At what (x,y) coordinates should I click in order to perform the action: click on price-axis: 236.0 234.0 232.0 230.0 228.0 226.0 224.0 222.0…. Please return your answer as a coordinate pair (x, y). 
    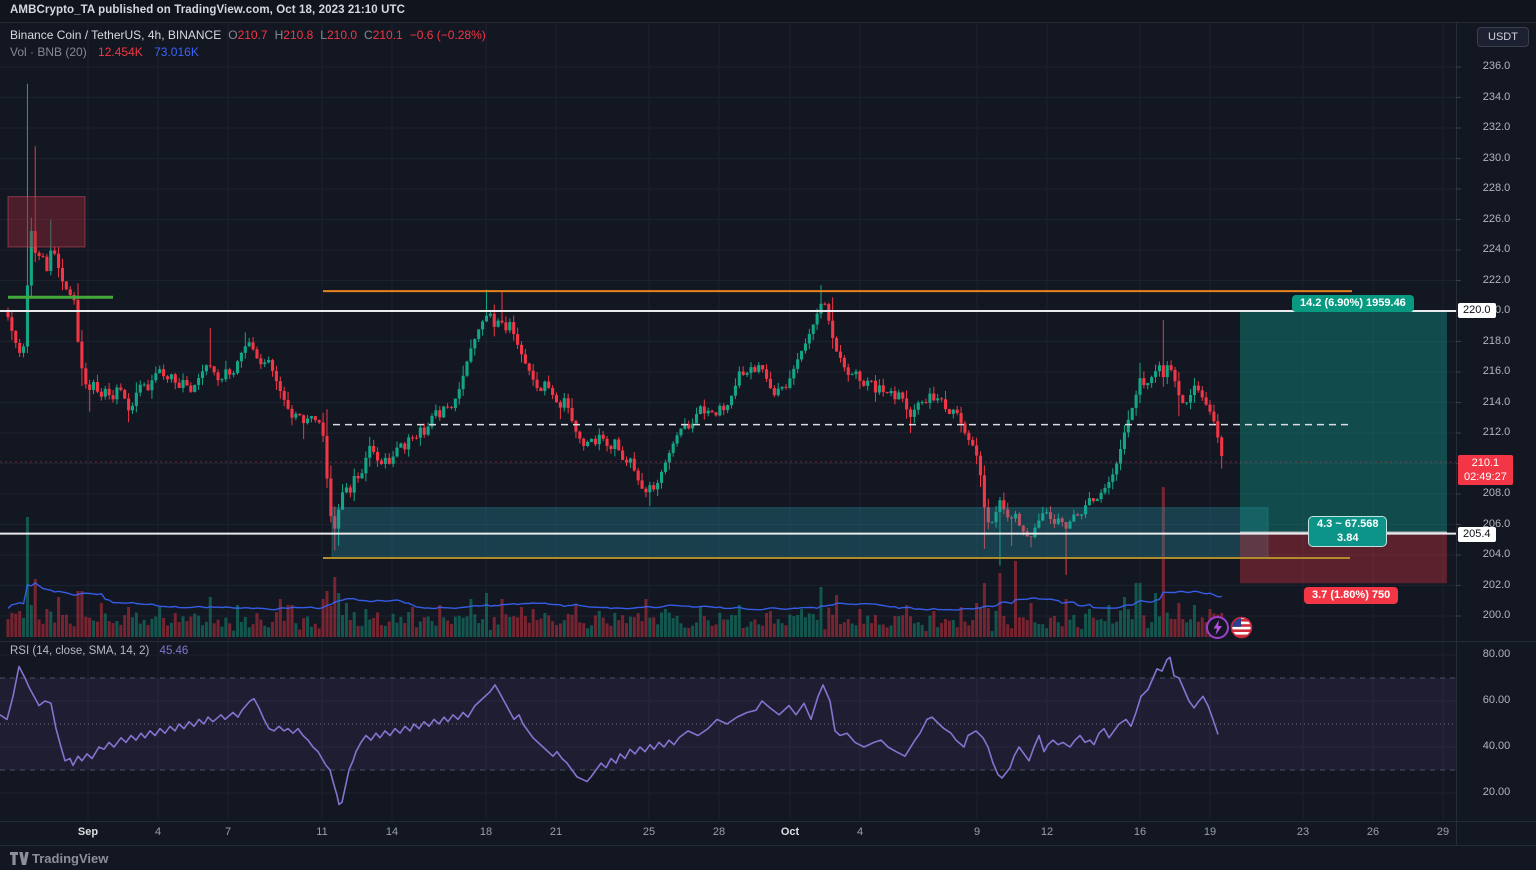
    Looking at the image, I should click on (1496, 433).